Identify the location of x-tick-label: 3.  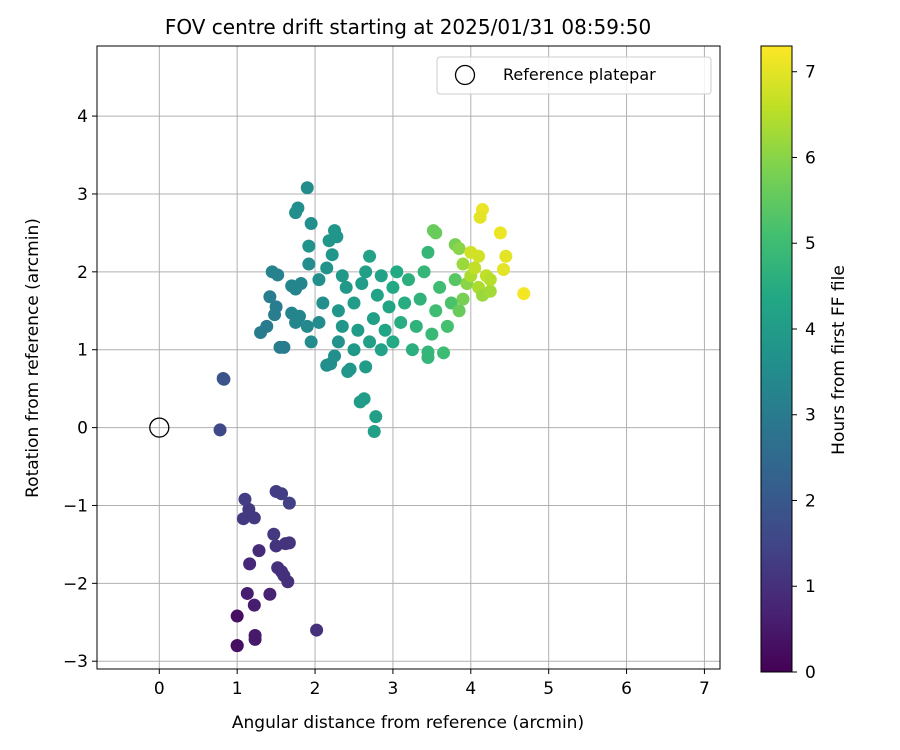
(393, 689).